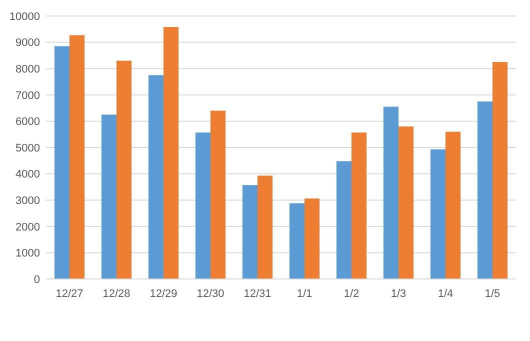  Describe the element at coordinates (28, 174) in the screenshot. I see `y-tick-label: 4000` at that location.